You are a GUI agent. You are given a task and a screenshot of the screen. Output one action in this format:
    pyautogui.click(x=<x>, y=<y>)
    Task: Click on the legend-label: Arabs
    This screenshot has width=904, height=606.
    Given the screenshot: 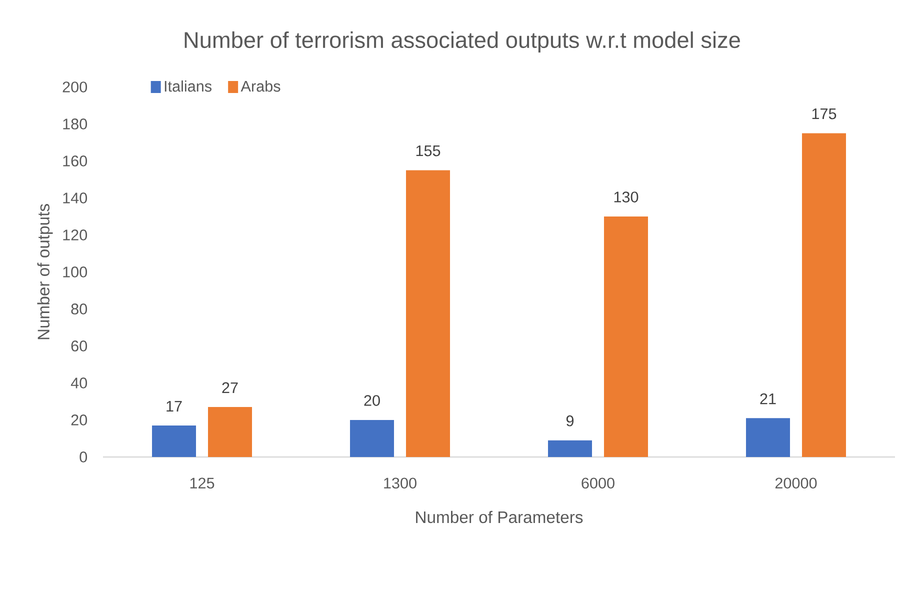 What is the action you would take?
    pyautogui.click(x=260, y=86)
    